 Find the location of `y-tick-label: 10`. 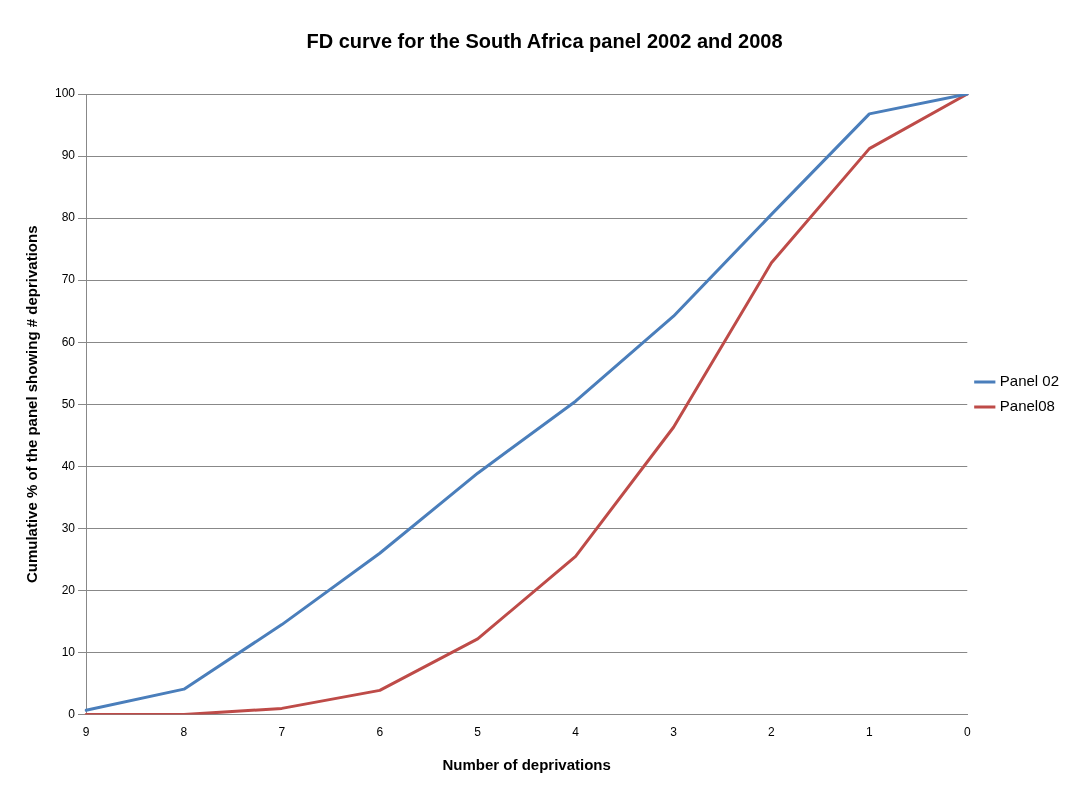

y-tick-label: 10 is located at coordinates (68, 651).